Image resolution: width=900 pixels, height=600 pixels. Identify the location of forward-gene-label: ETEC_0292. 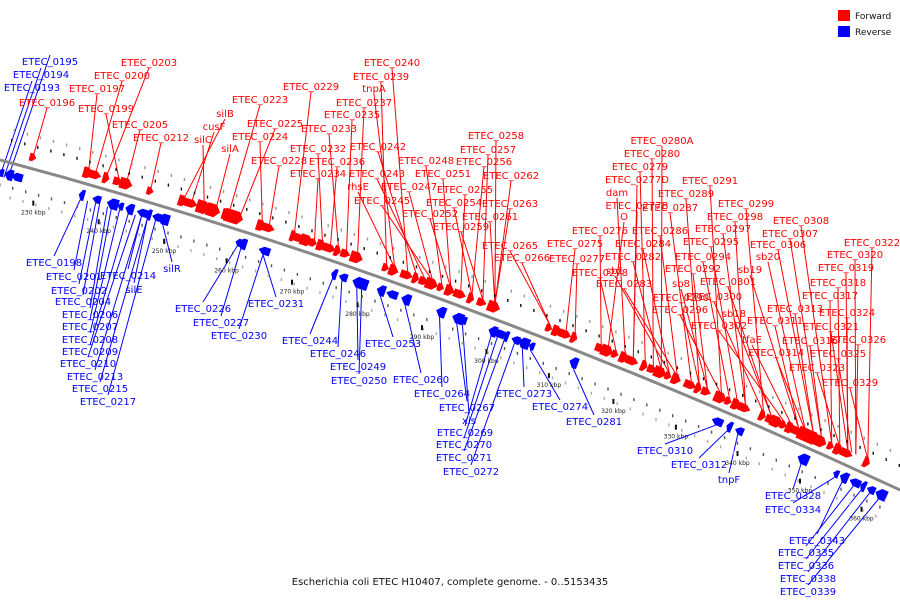
(693, 269).